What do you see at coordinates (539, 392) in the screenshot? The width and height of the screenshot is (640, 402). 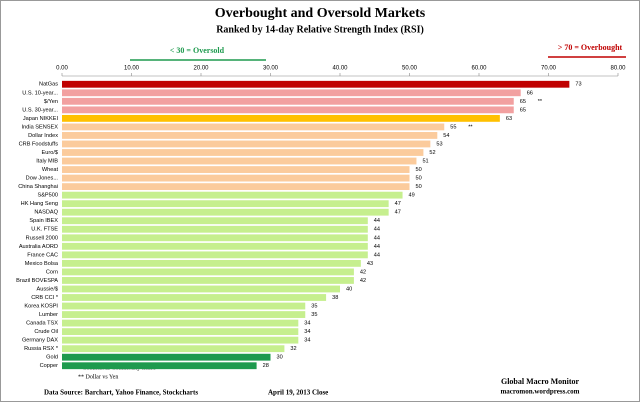 I see `website: macromon.wordpress.com` at bounding box center [539, 392].